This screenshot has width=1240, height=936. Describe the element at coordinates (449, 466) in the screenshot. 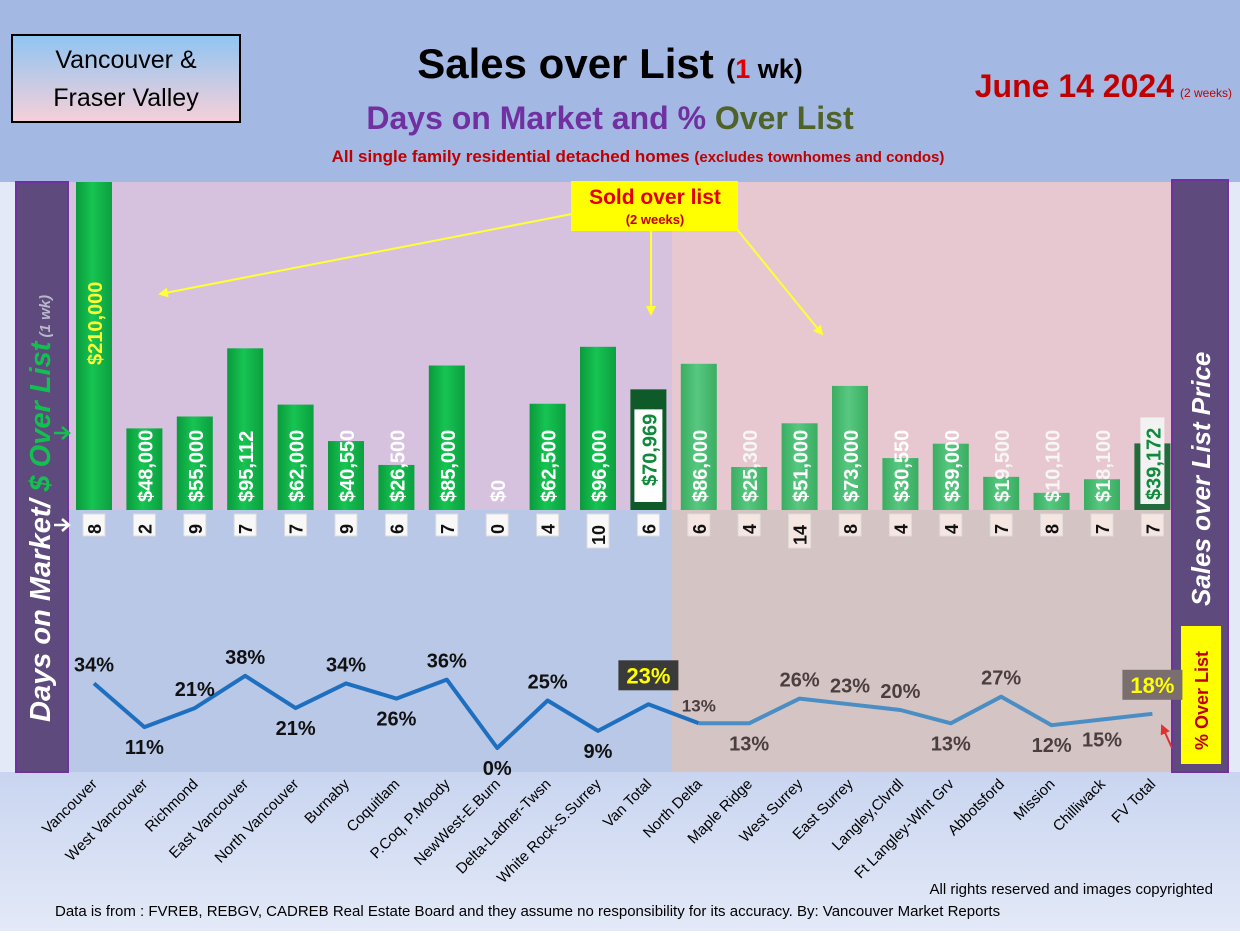

I see `bar-value-label: $85,000` at that location.